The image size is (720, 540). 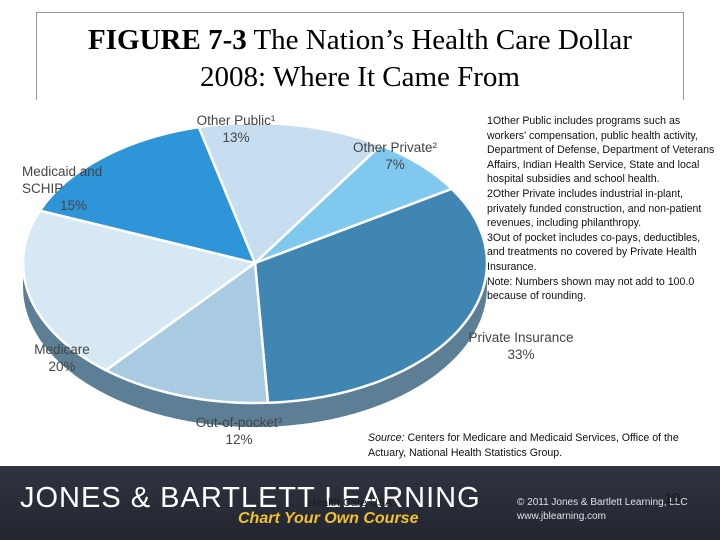 What do you see at coordinates (62, 349) in the screenshot?
I see `label-medicare-name: Medicare` at bounding box center [62, 349].